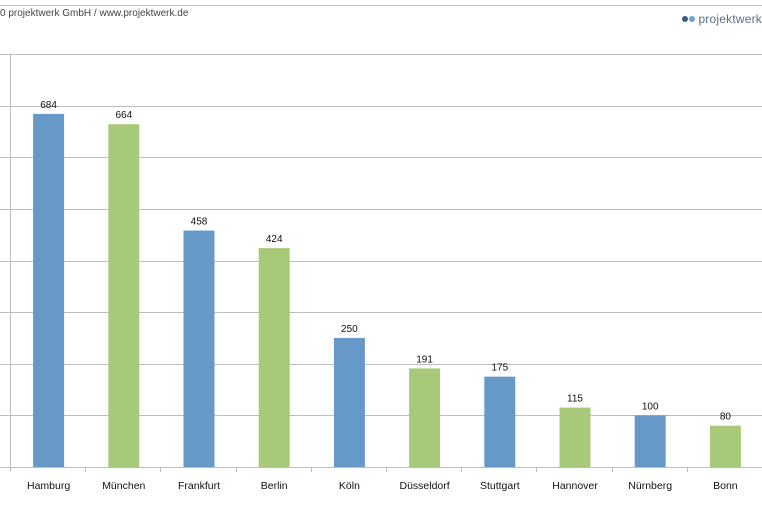 The image size is (762, 508). What do you see at coordinates (123, 115) in the screenshot?
I see `data-label: 664` at bounding box center [123, 115].